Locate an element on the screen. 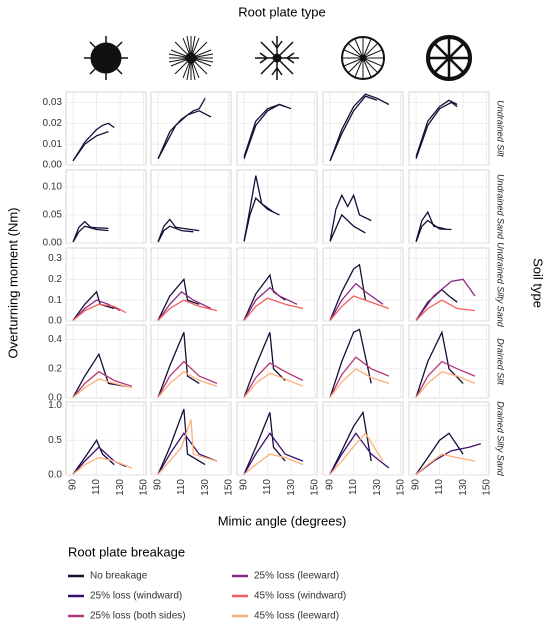 Image resolution: width=550 pixels, height=627 pixels. legend-label: 45% loss (windward) is located at coordinates (300, 596).